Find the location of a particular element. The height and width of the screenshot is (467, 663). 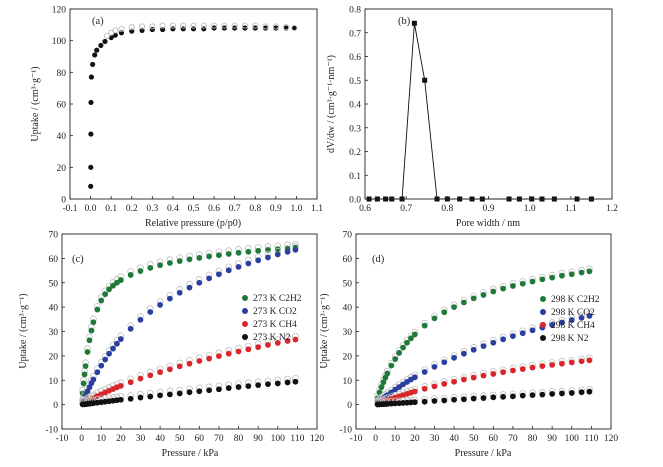

y-tick-label: 0 is located at coordinates (55, 406).